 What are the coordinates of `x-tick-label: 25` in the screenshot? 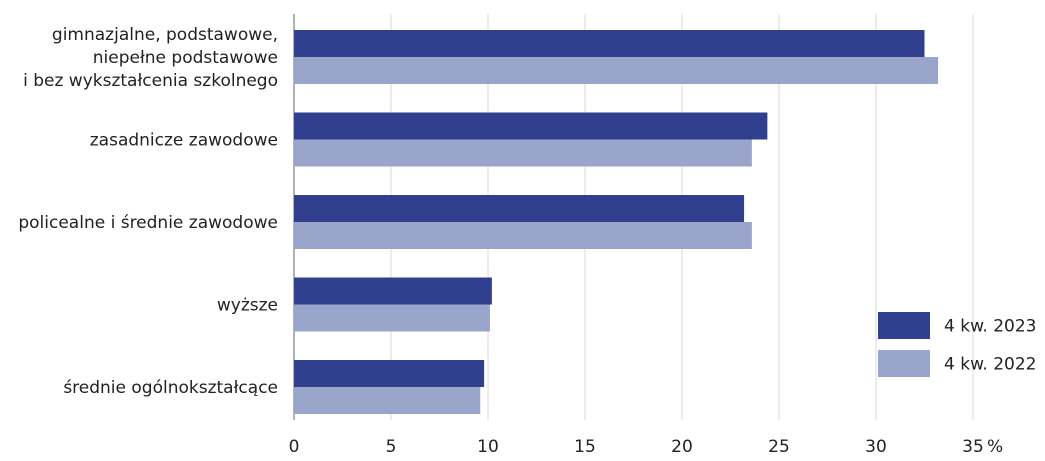 It's located at (779, 447).